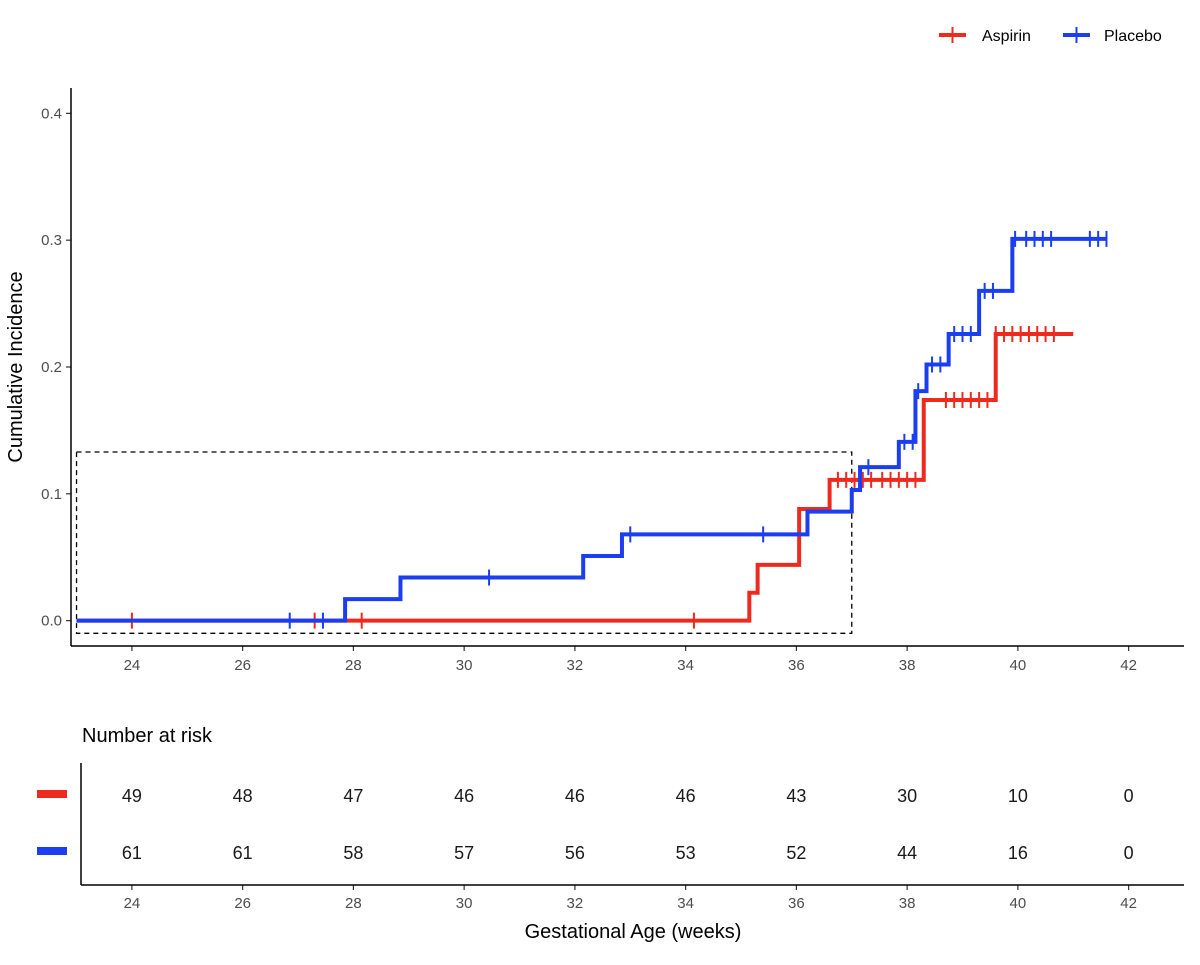 Image resolution: width=1200 pixels, height=965 pixels. Describe the element at coordinates (796, 853) in the screenshot. I see `risk-value-placebo: 52` at that location.